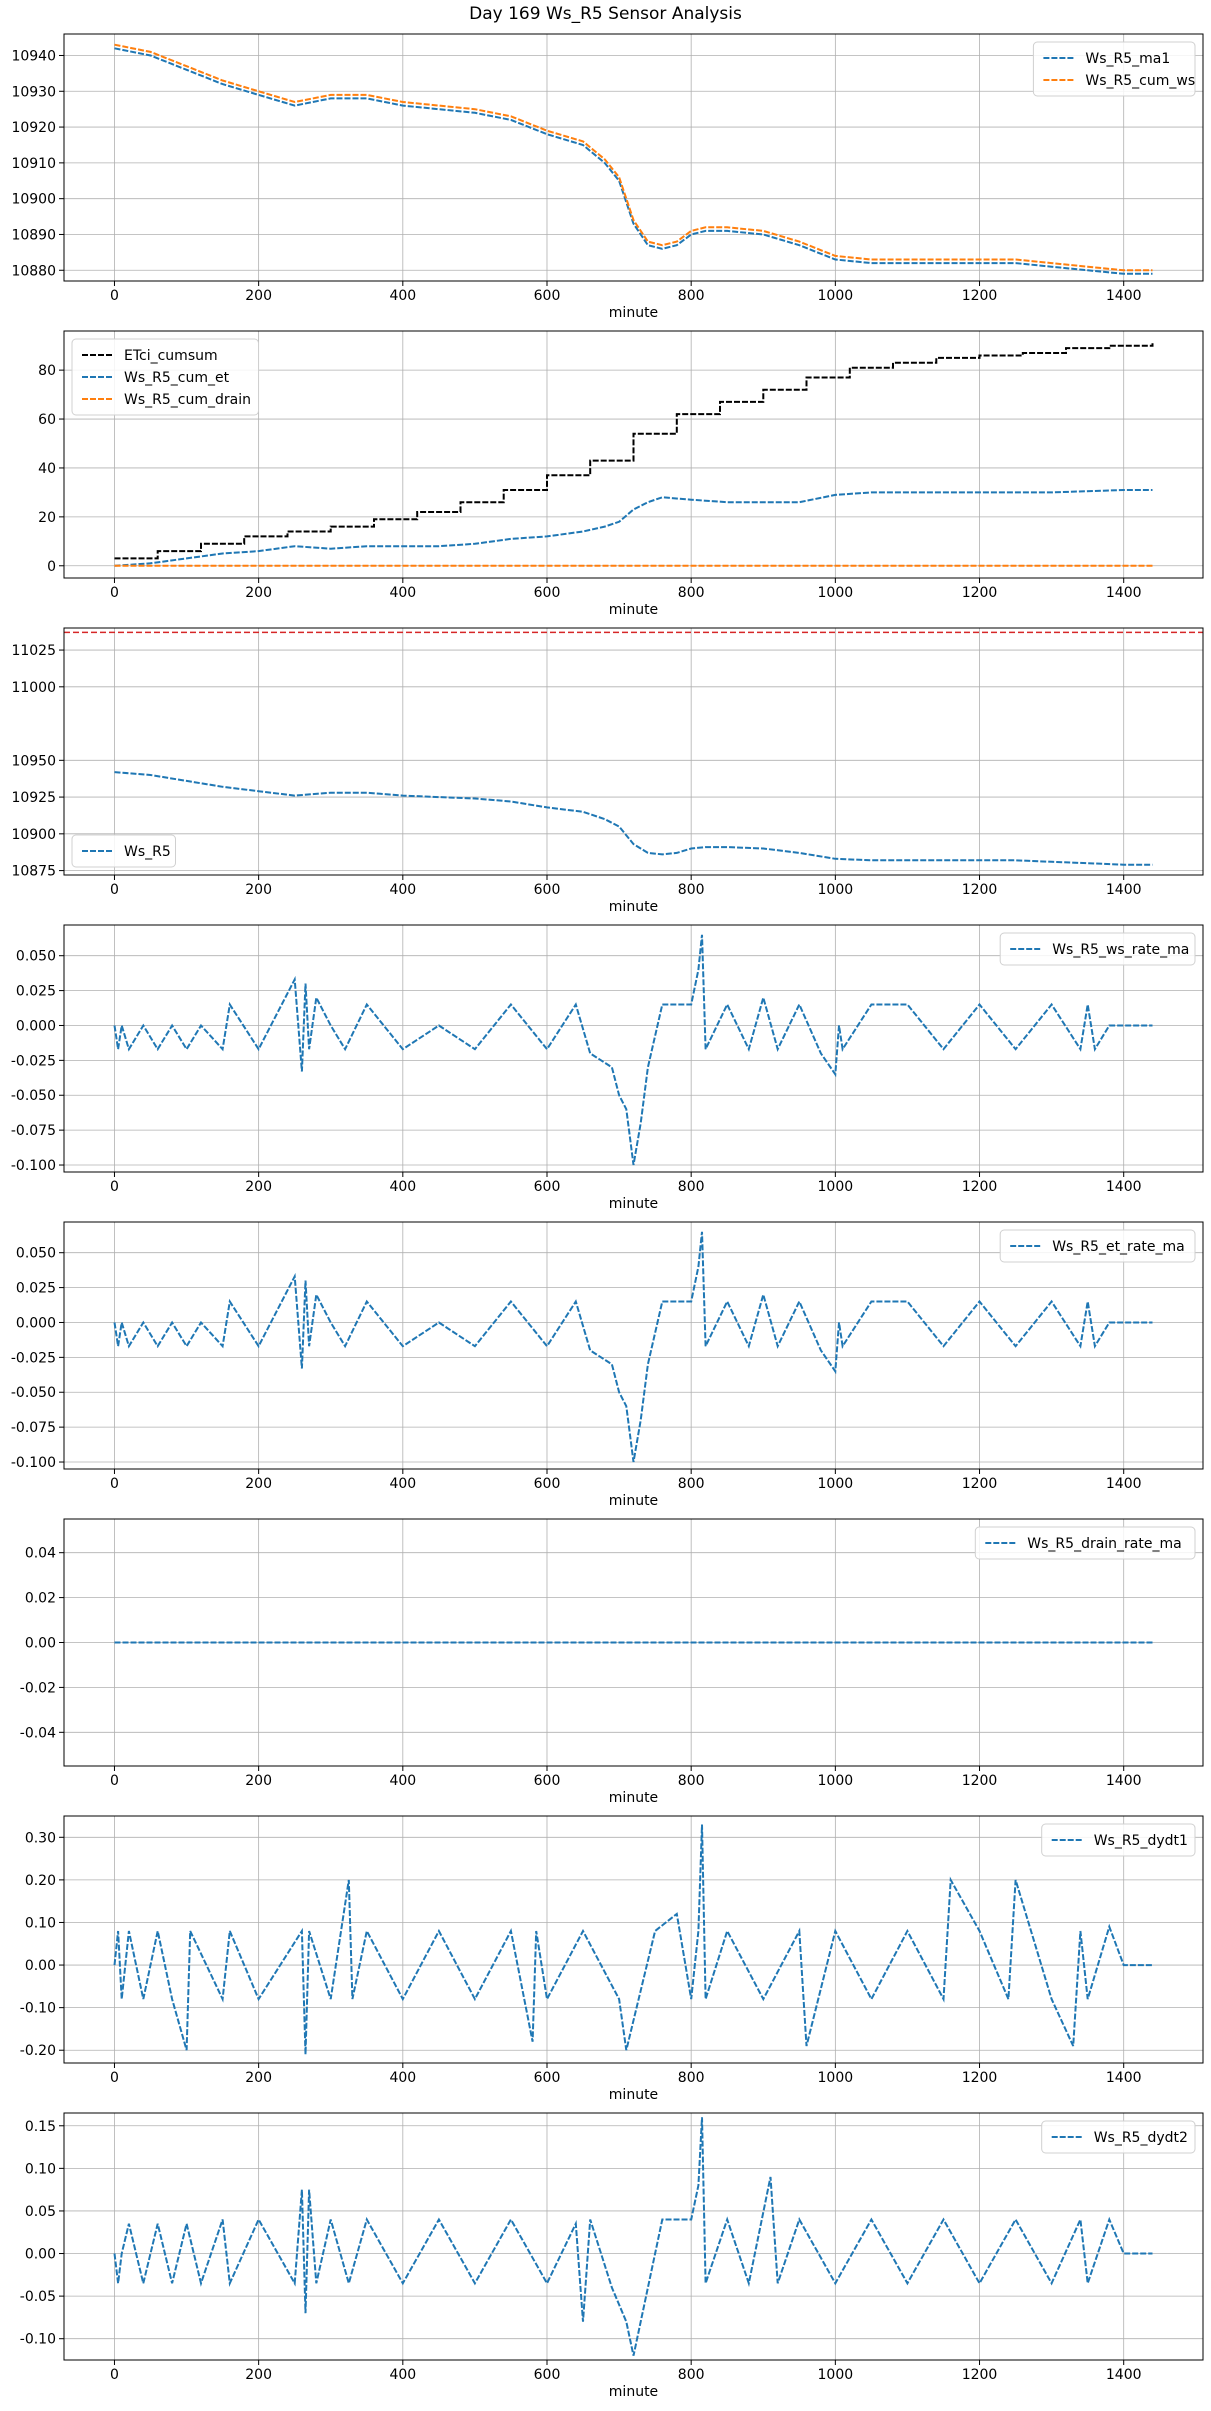  I want to click on y-tick-label: 0.050, so click(36, 1254).